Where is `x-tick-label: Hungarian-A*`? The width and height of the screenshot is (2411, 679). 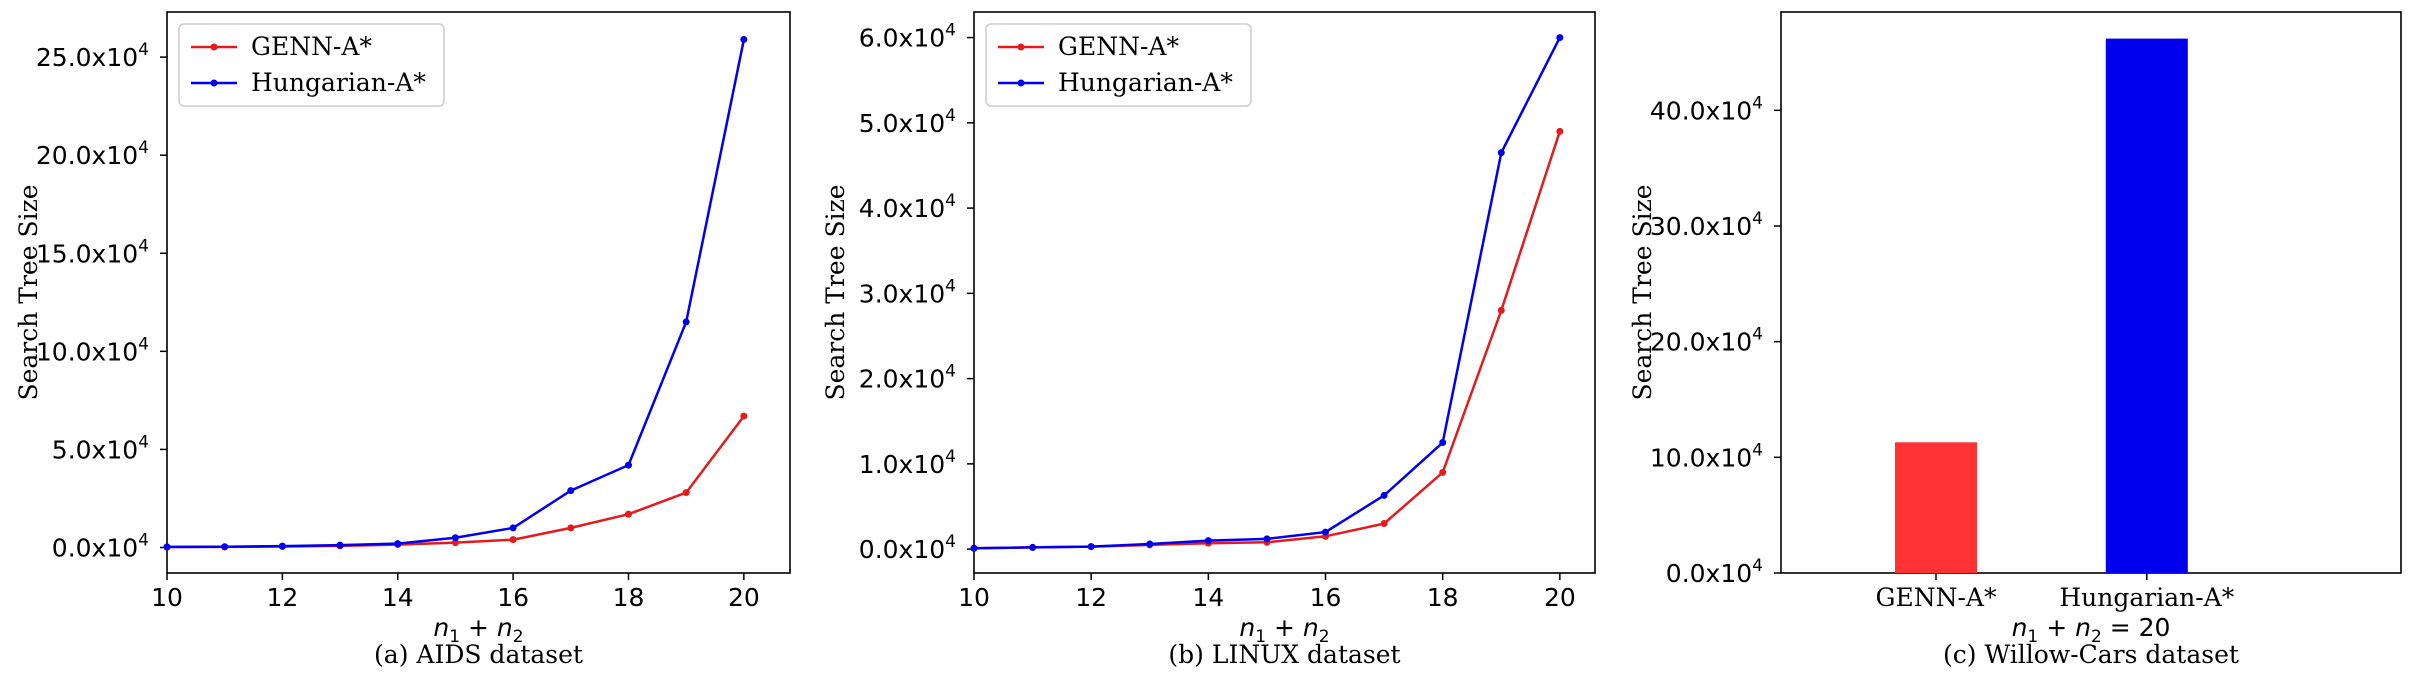
x-tick-label: Hungarian-A* is located at coordinates (2146, 597).